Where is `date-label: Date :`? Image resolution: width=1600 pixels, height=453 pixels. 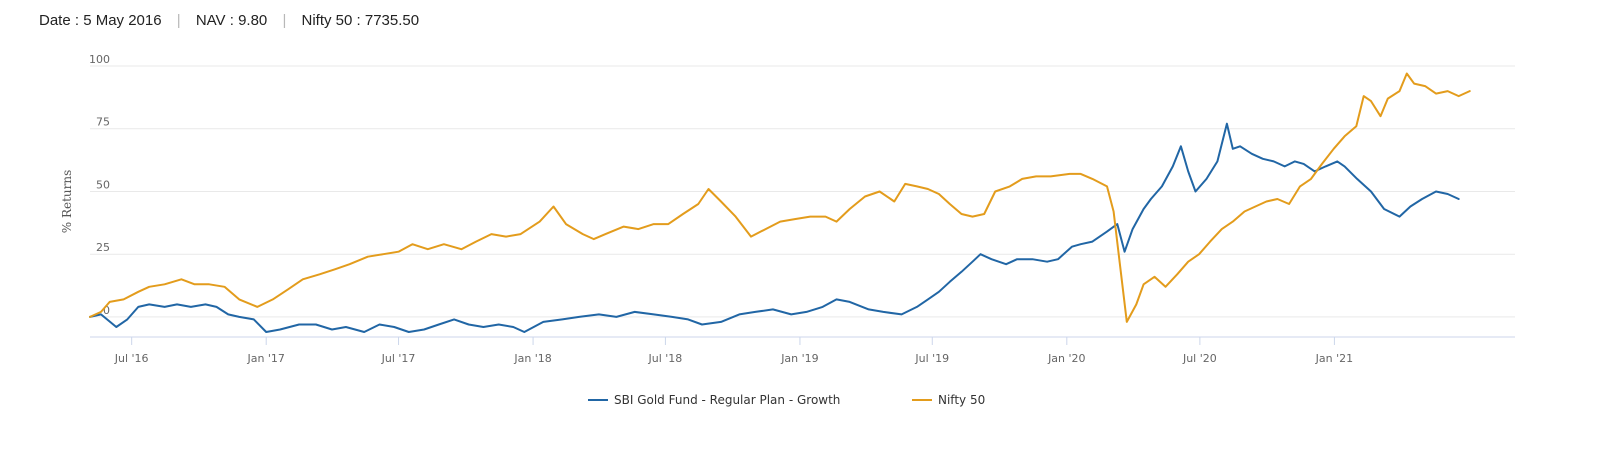
date-label: Date : is located at coordinates (61, 20).